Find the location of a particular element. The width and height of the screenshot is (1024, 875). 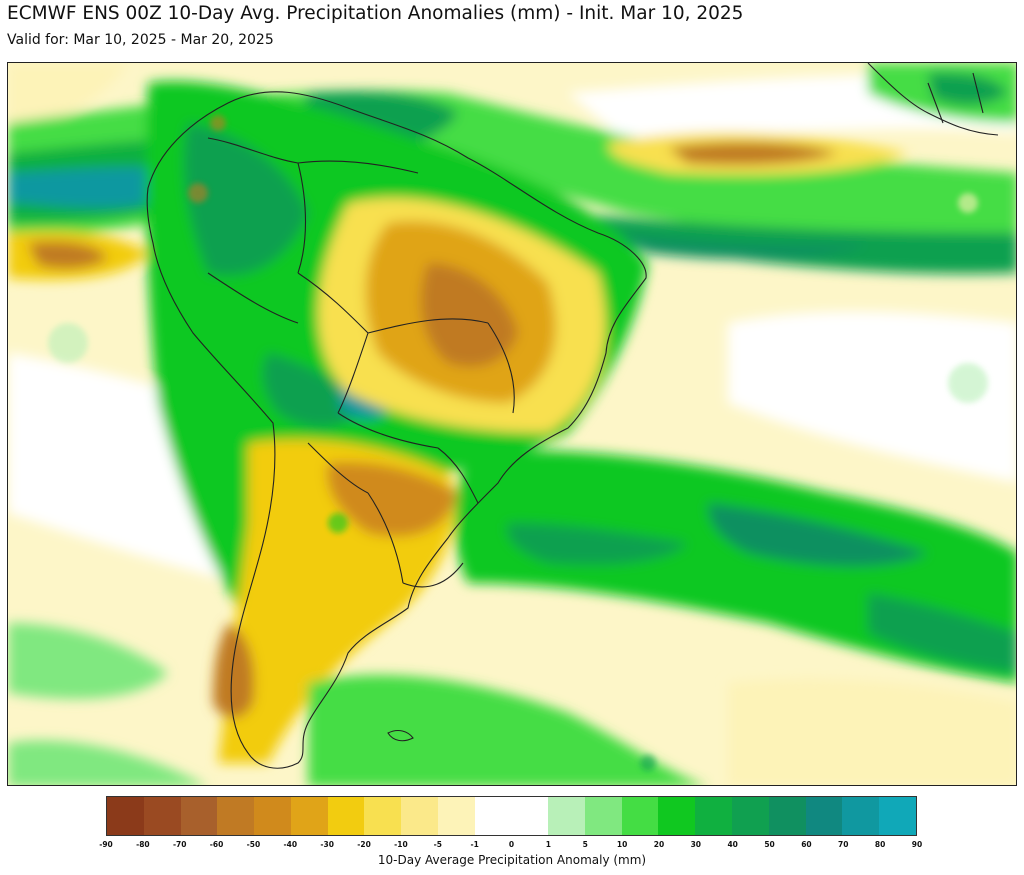

colorbar is located at coordinates (511, 816).